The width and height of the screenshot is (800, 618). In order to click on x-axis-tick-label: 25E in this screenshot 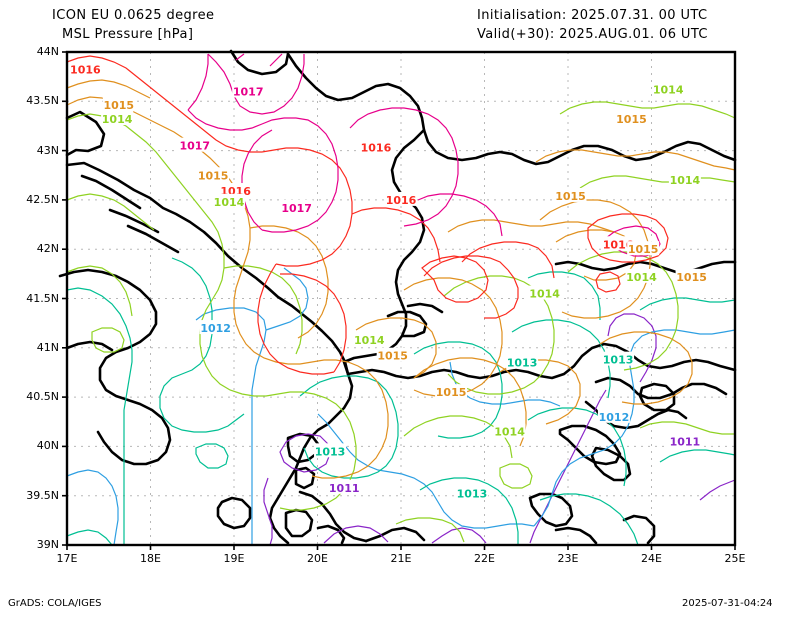, I will do `click(735, 558)`.